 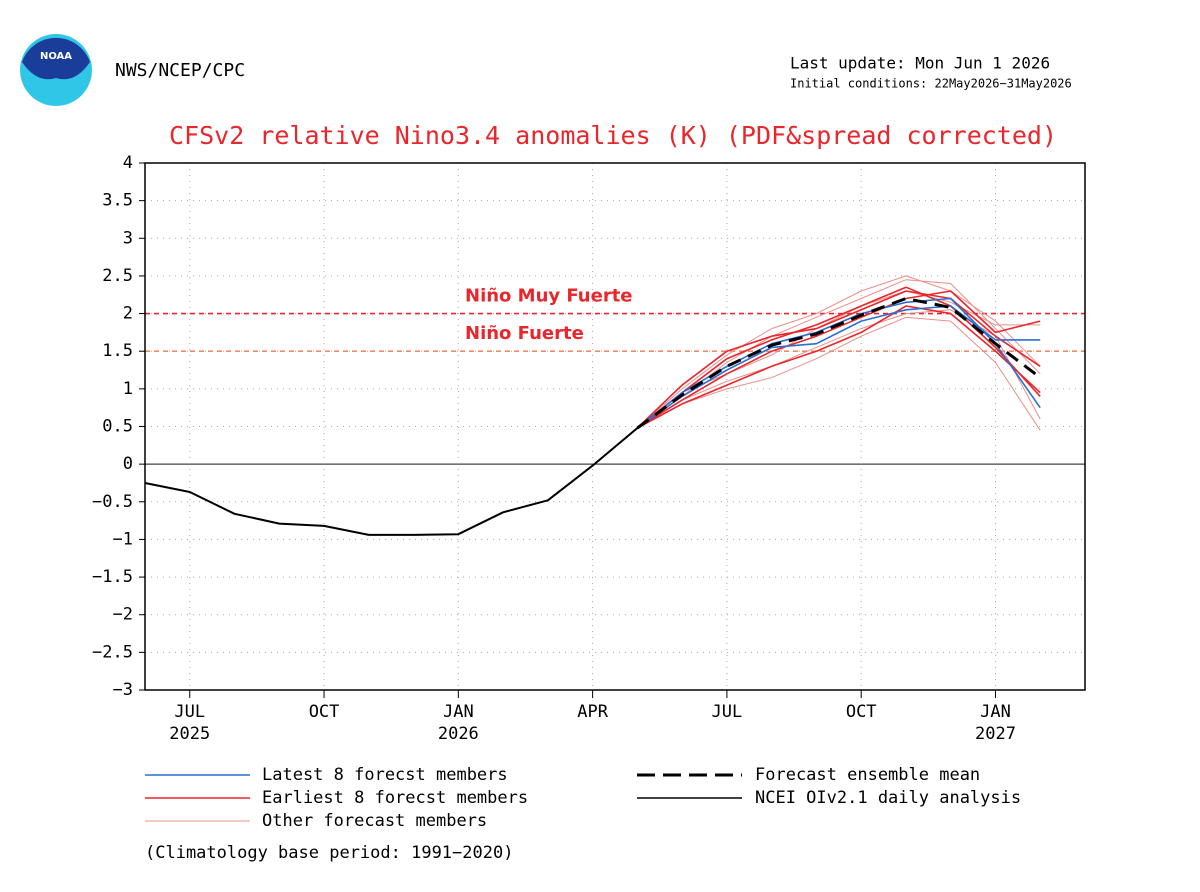 I want to click on footnote: (Climatology base period: 1991−2020), so click(x=329, y=853).